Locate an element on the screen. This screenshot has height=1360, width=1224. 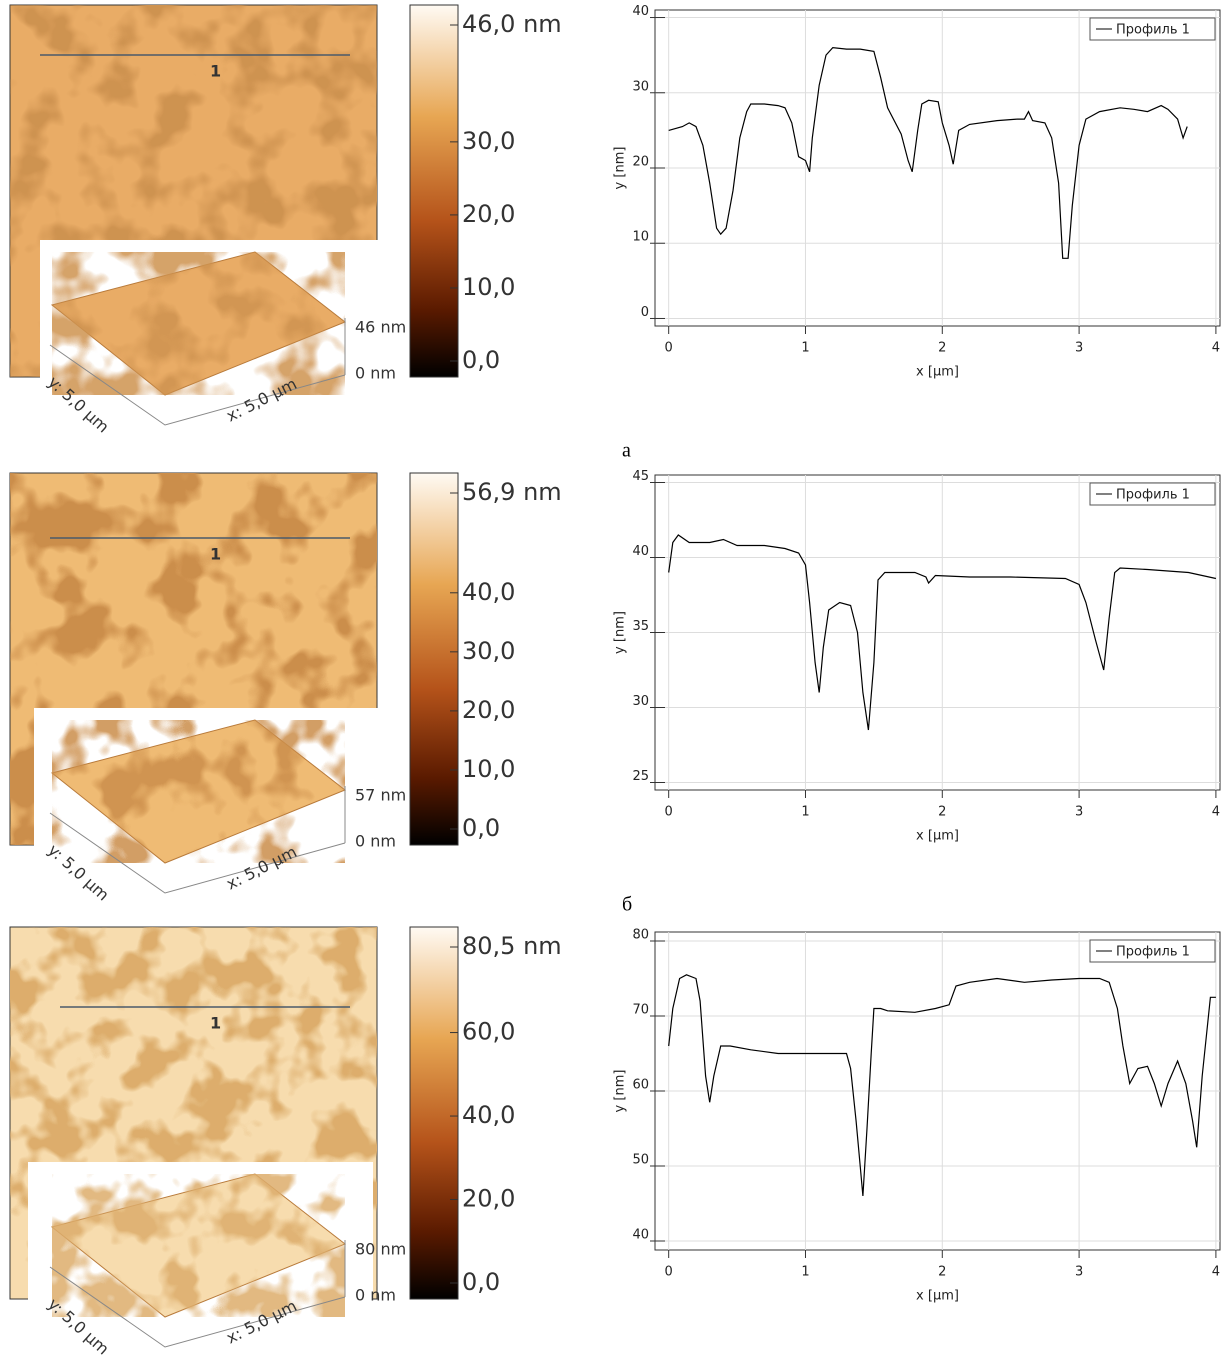
y-tick-label: 50 is located at coordinates (640, 1160).